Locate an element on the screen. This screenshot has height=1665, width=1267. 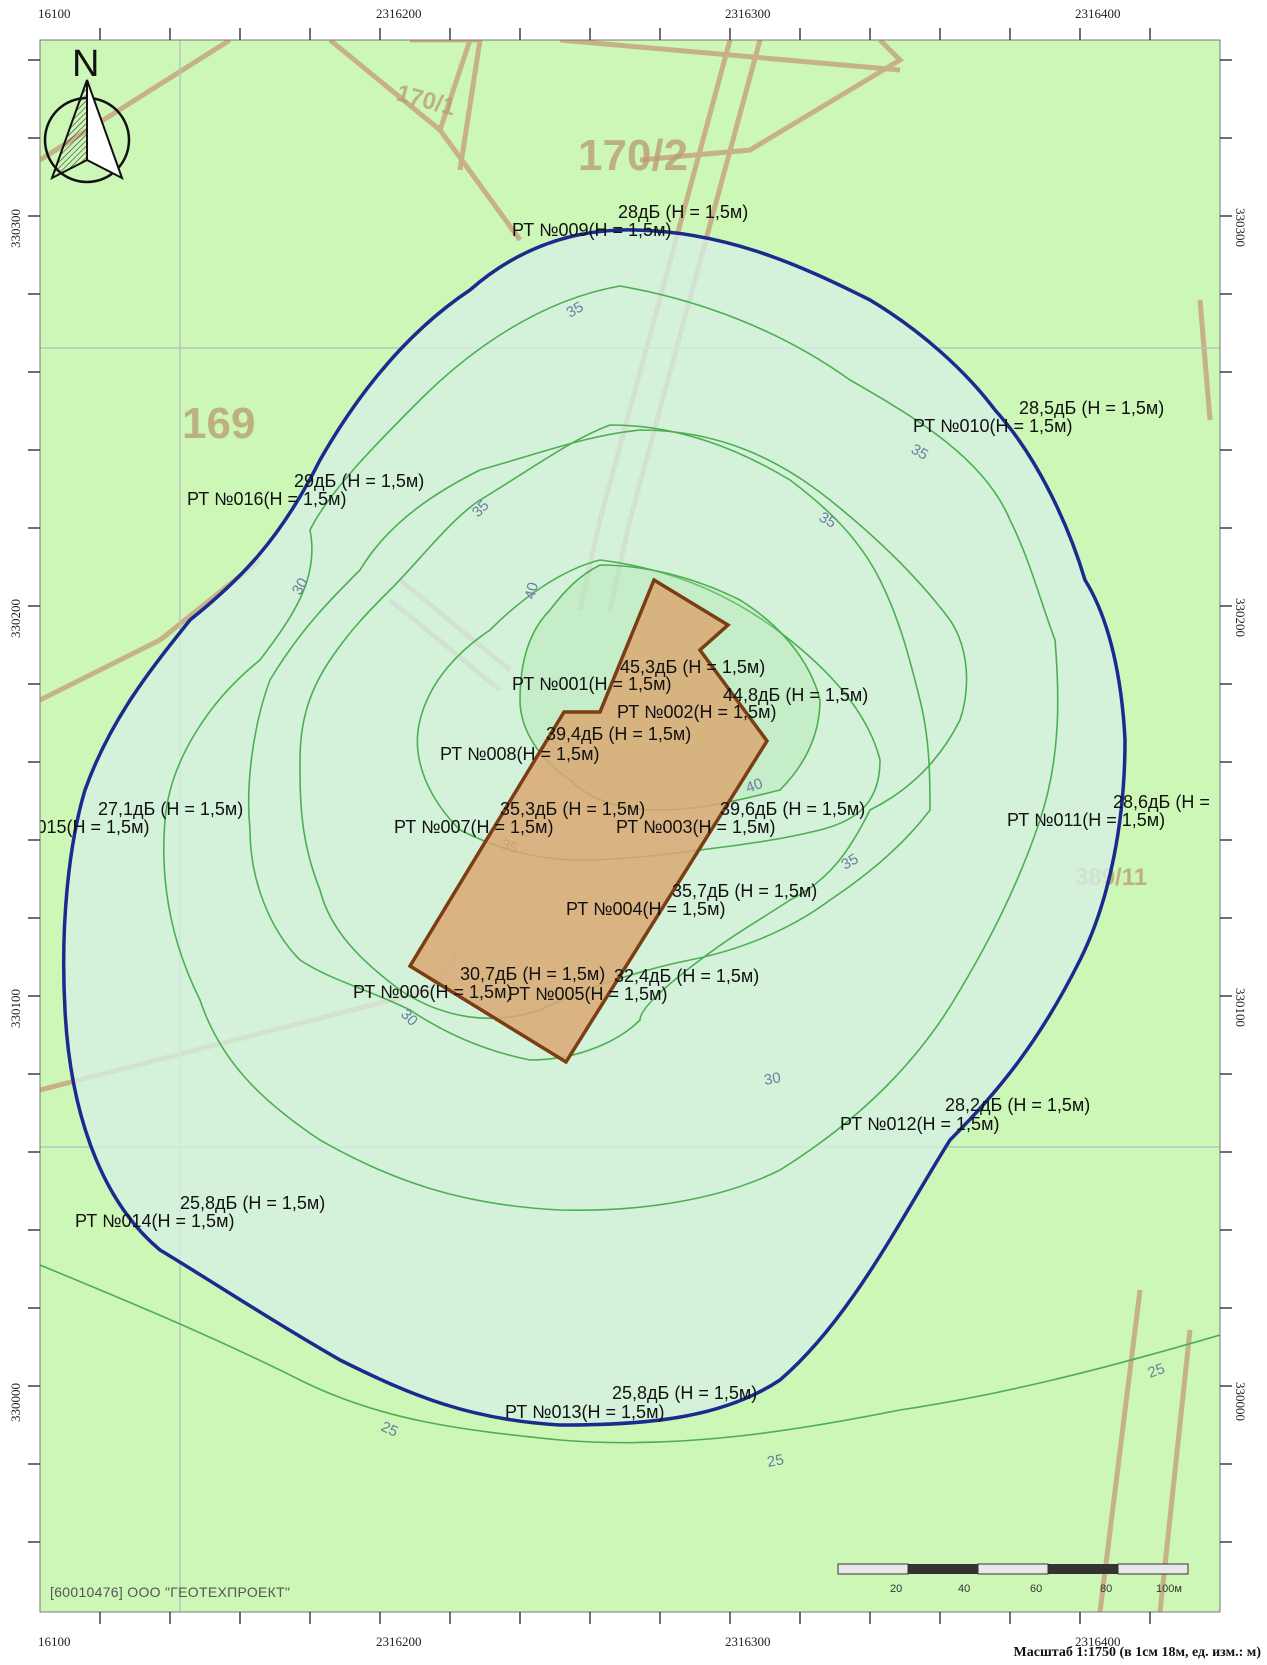
point-label: РТ №013(Н = 1,5м) is located at coordinates (584, 1412).